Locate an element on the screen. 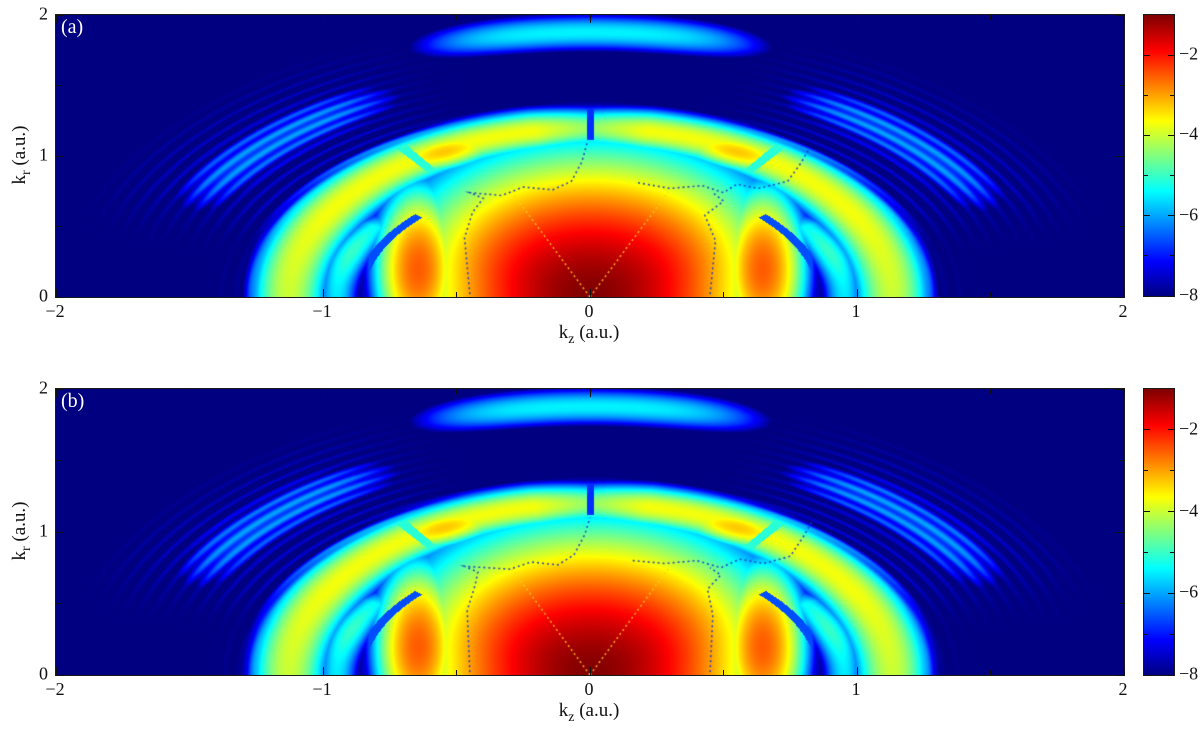  colorbar-canvas-a is located at coordinates (1159, 155).